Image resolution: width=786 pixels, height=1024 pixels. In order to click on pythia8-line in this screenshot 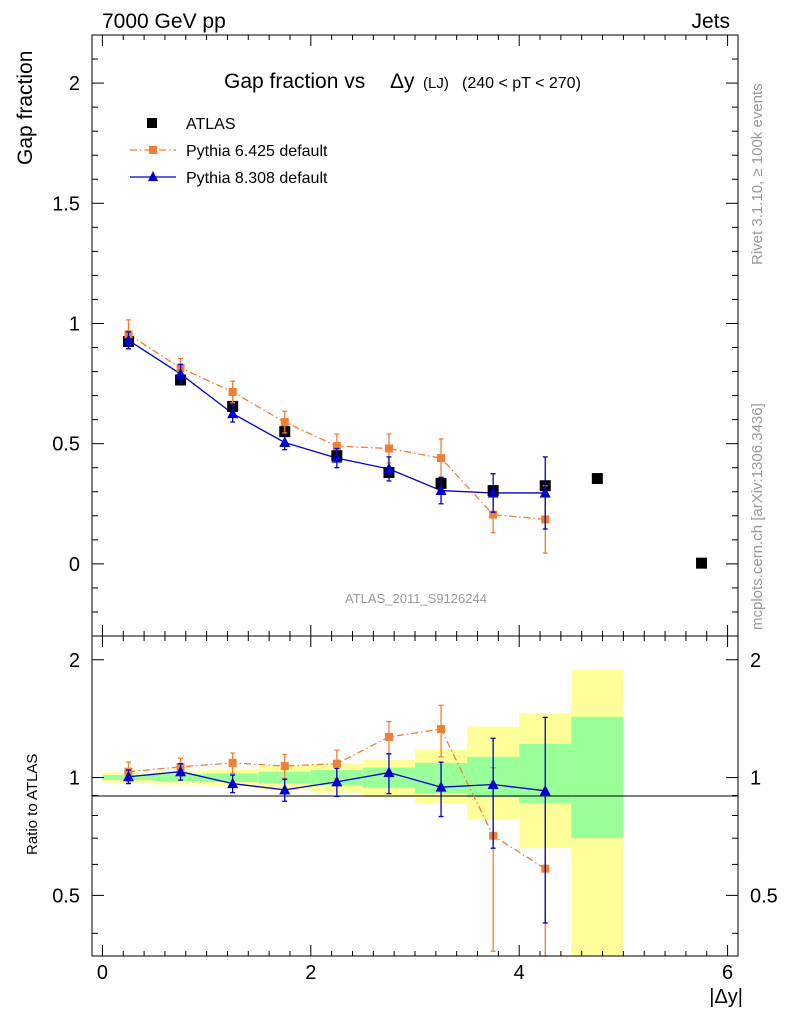, I will do `click(337, 416)`.